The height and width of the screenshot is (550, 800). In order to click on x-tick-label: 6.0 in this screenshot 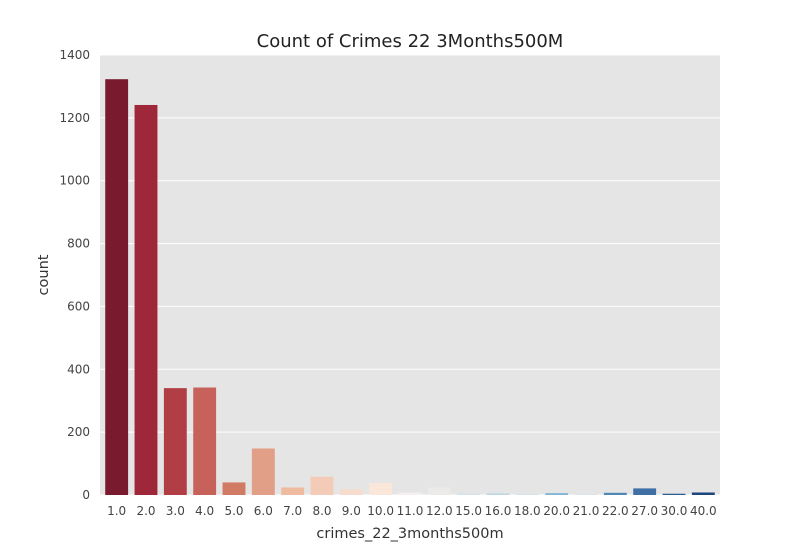, I will do `click(263, 511)`.